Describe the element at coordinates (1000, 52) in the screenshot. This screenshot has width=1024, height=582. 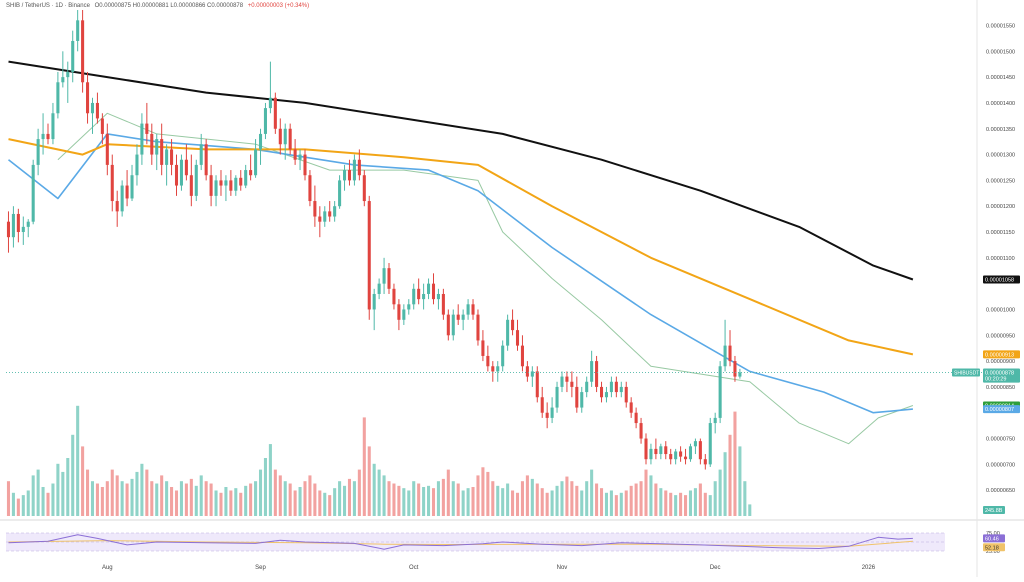
I see `price-tick-label: 0.00001500` at that location.